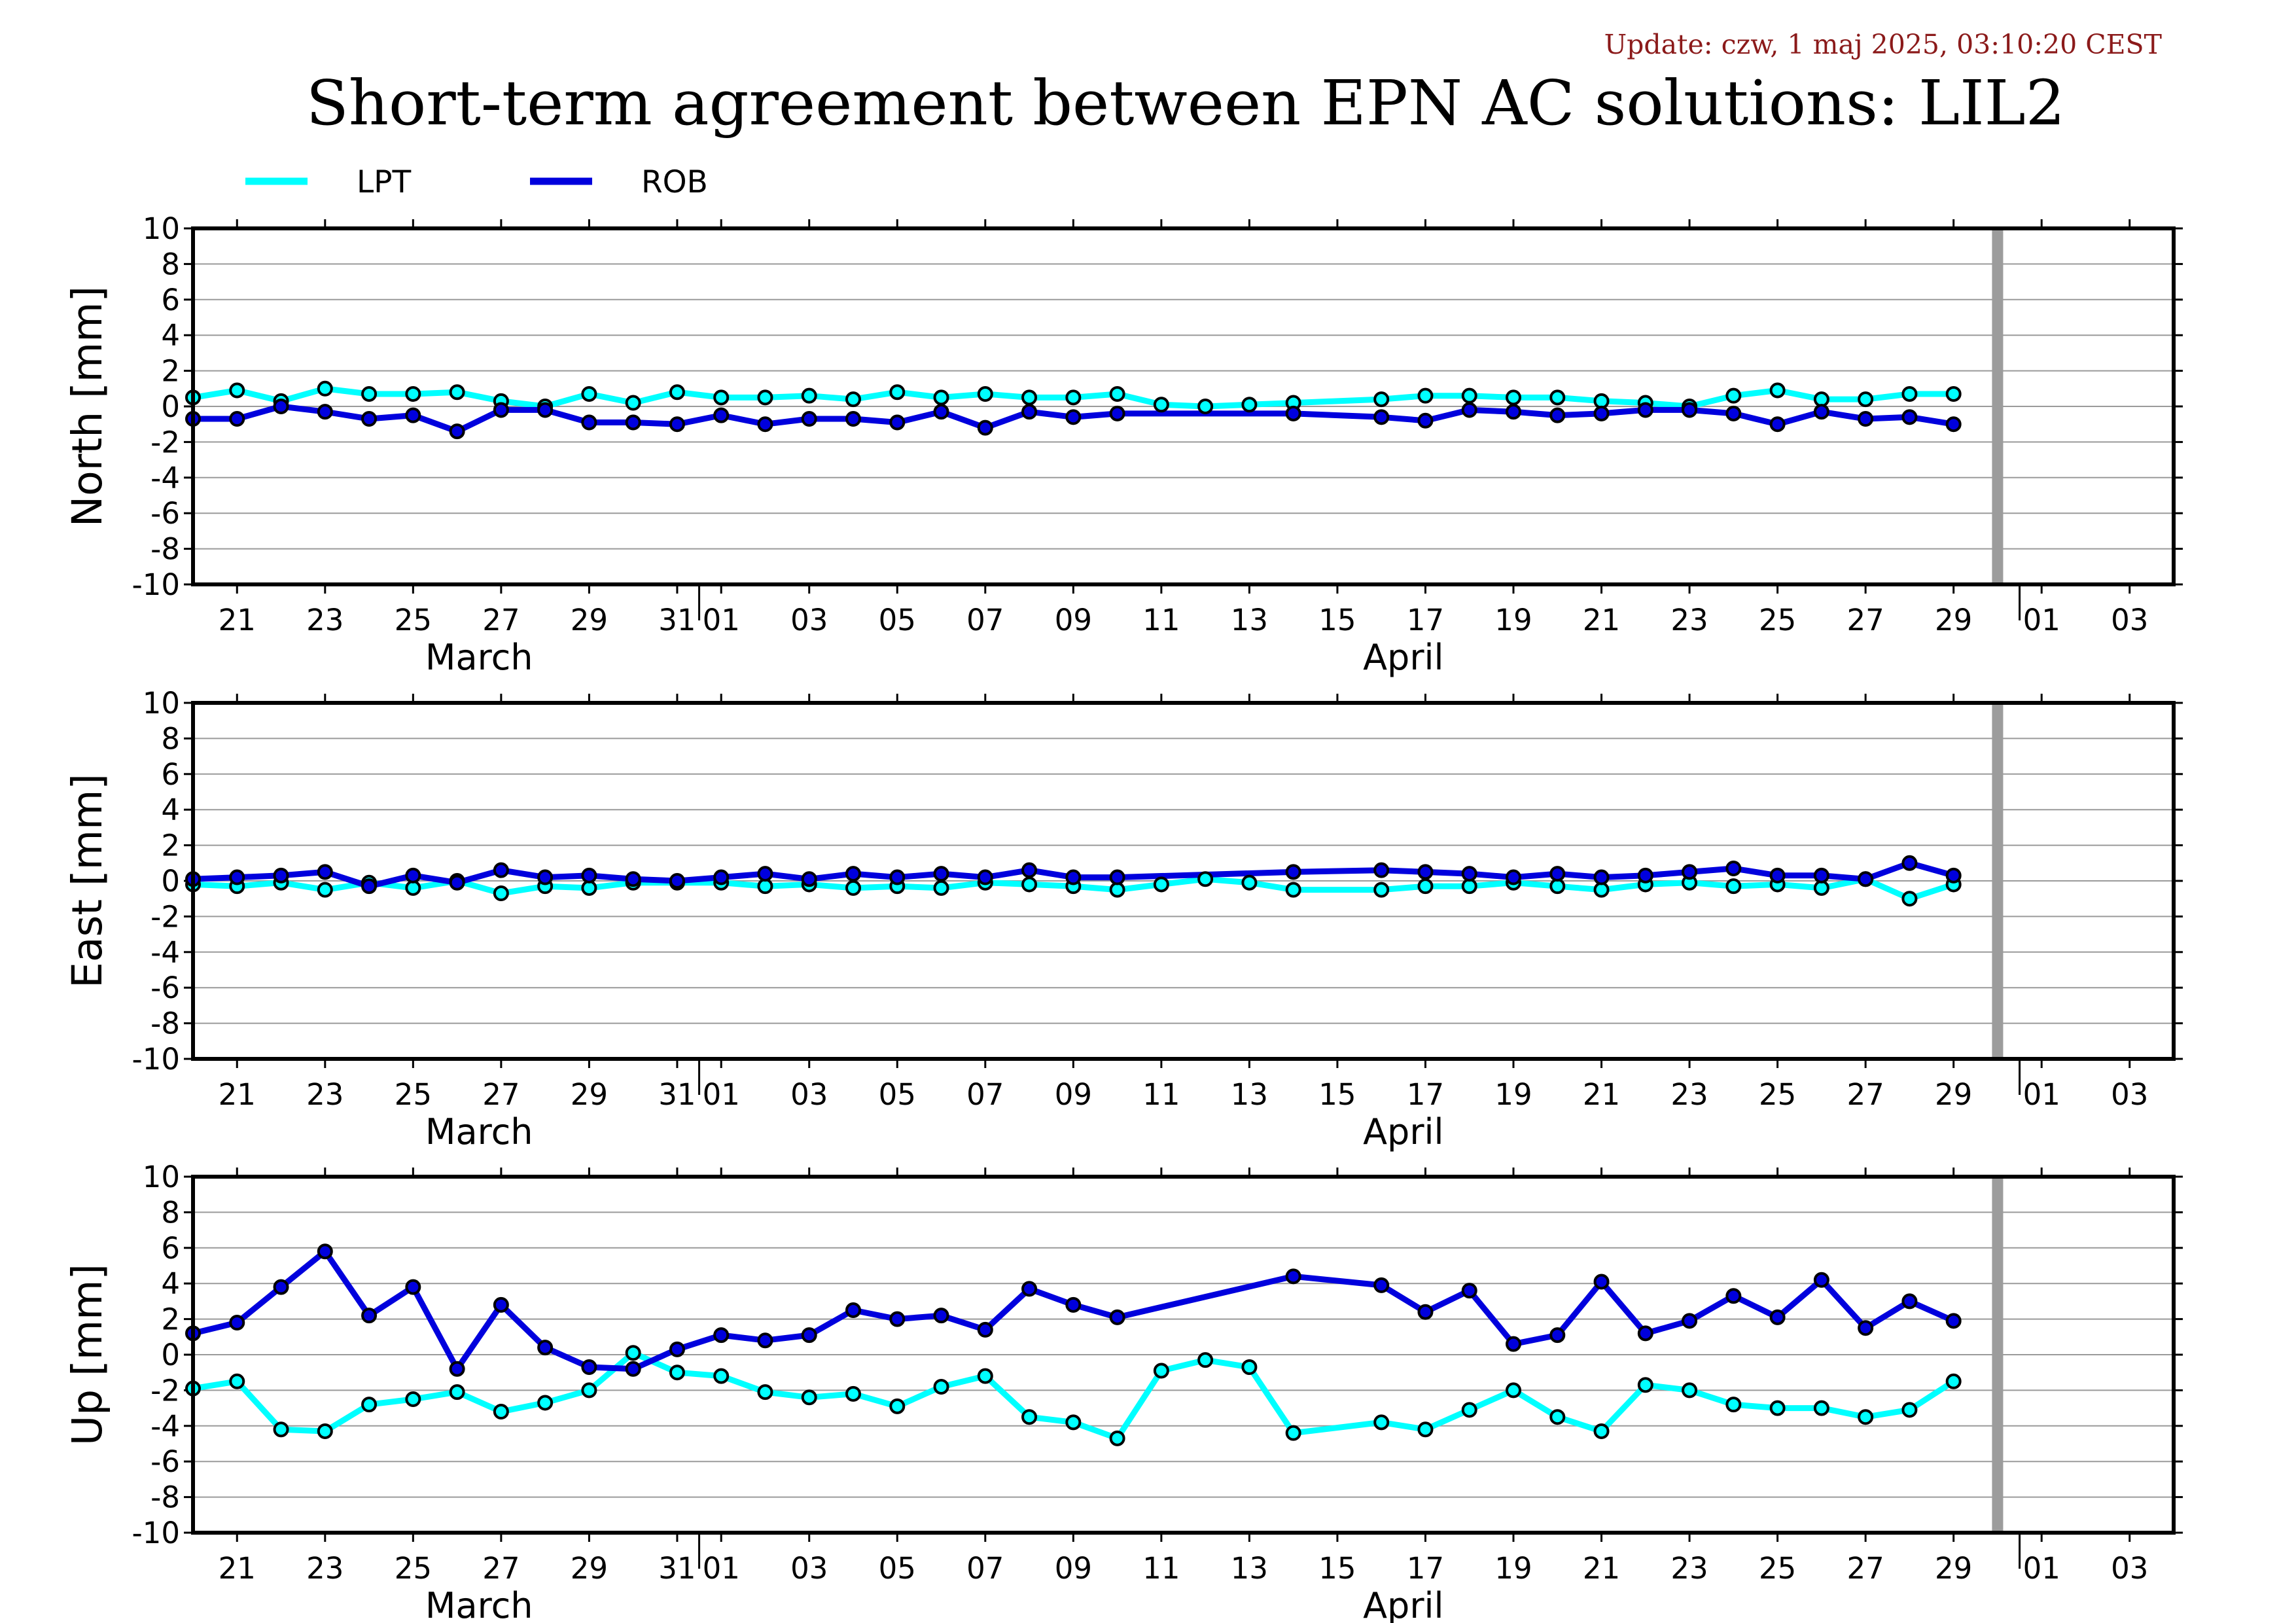 The width and height of the screenshot is (2296, 1623). Describe the element at coordinates (165, 1024) in the screenshot. I see `y-tick-label: -8` at that location.